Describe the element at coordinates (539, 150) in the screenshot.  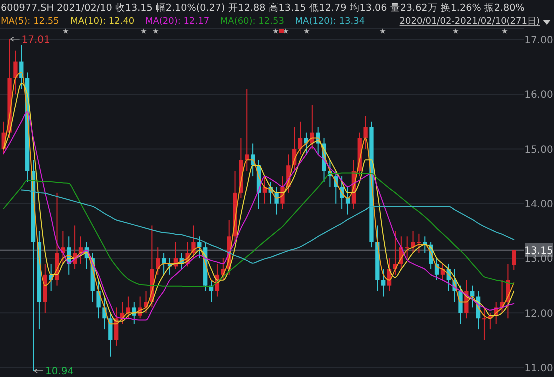
I see `y-tick-label: 15.00` at that location.